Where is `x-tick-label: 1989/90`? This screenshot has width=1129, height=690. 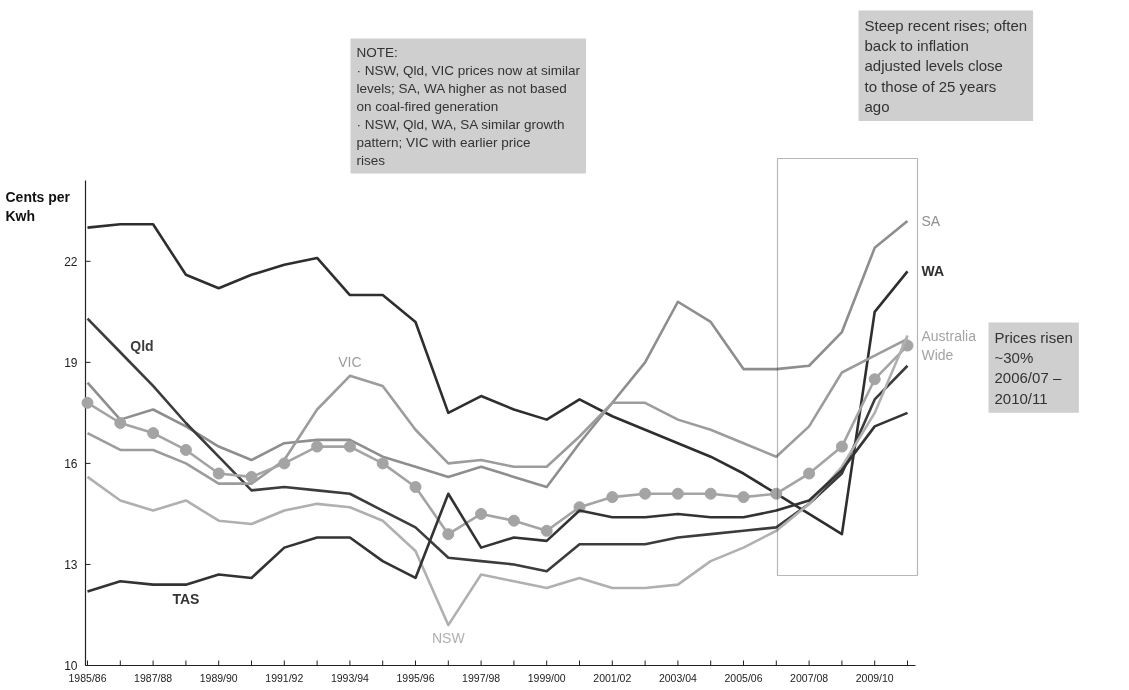 x-tick-label: 1989/90 is located at coordinates (218, 677).